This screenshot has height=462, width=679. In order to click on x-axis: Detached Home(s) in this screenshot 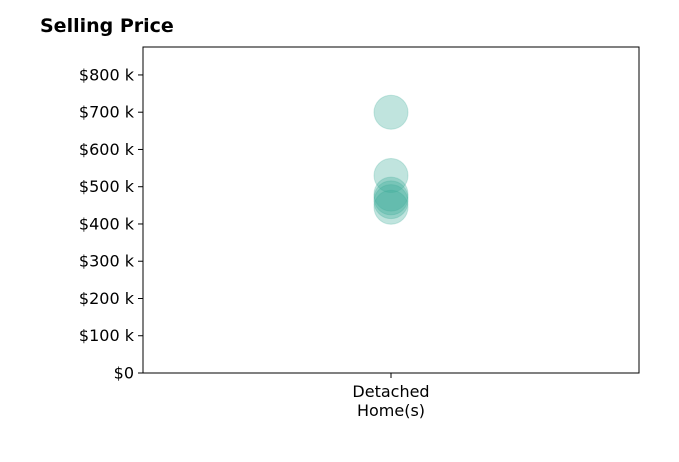, I will do `click(391, 396)`.